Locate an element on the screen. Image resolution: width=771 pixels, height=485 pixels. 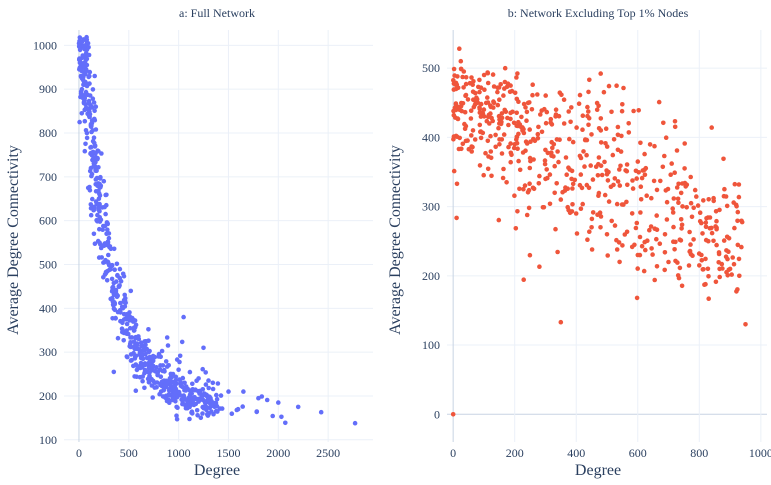
panel-a-x-axis-label: Degree is located at coordinates (217, 470).